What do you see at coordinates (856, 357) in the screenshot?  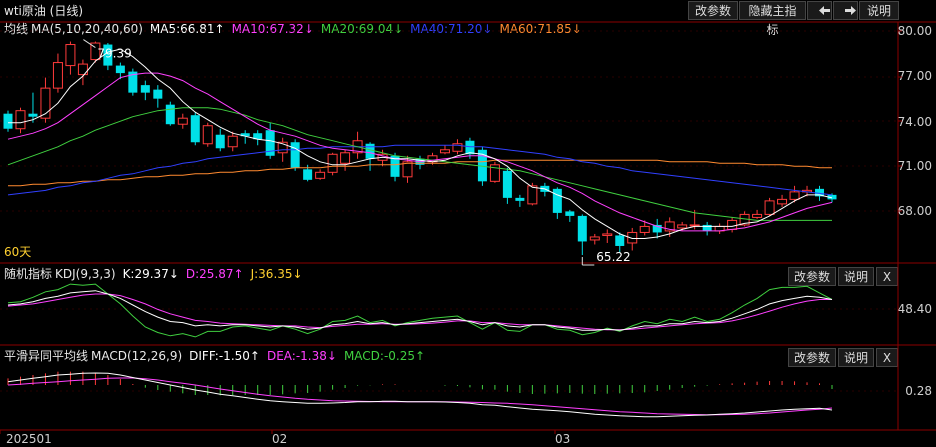 I see `macd-help-button: 说明` at bounding box center [856, 357].